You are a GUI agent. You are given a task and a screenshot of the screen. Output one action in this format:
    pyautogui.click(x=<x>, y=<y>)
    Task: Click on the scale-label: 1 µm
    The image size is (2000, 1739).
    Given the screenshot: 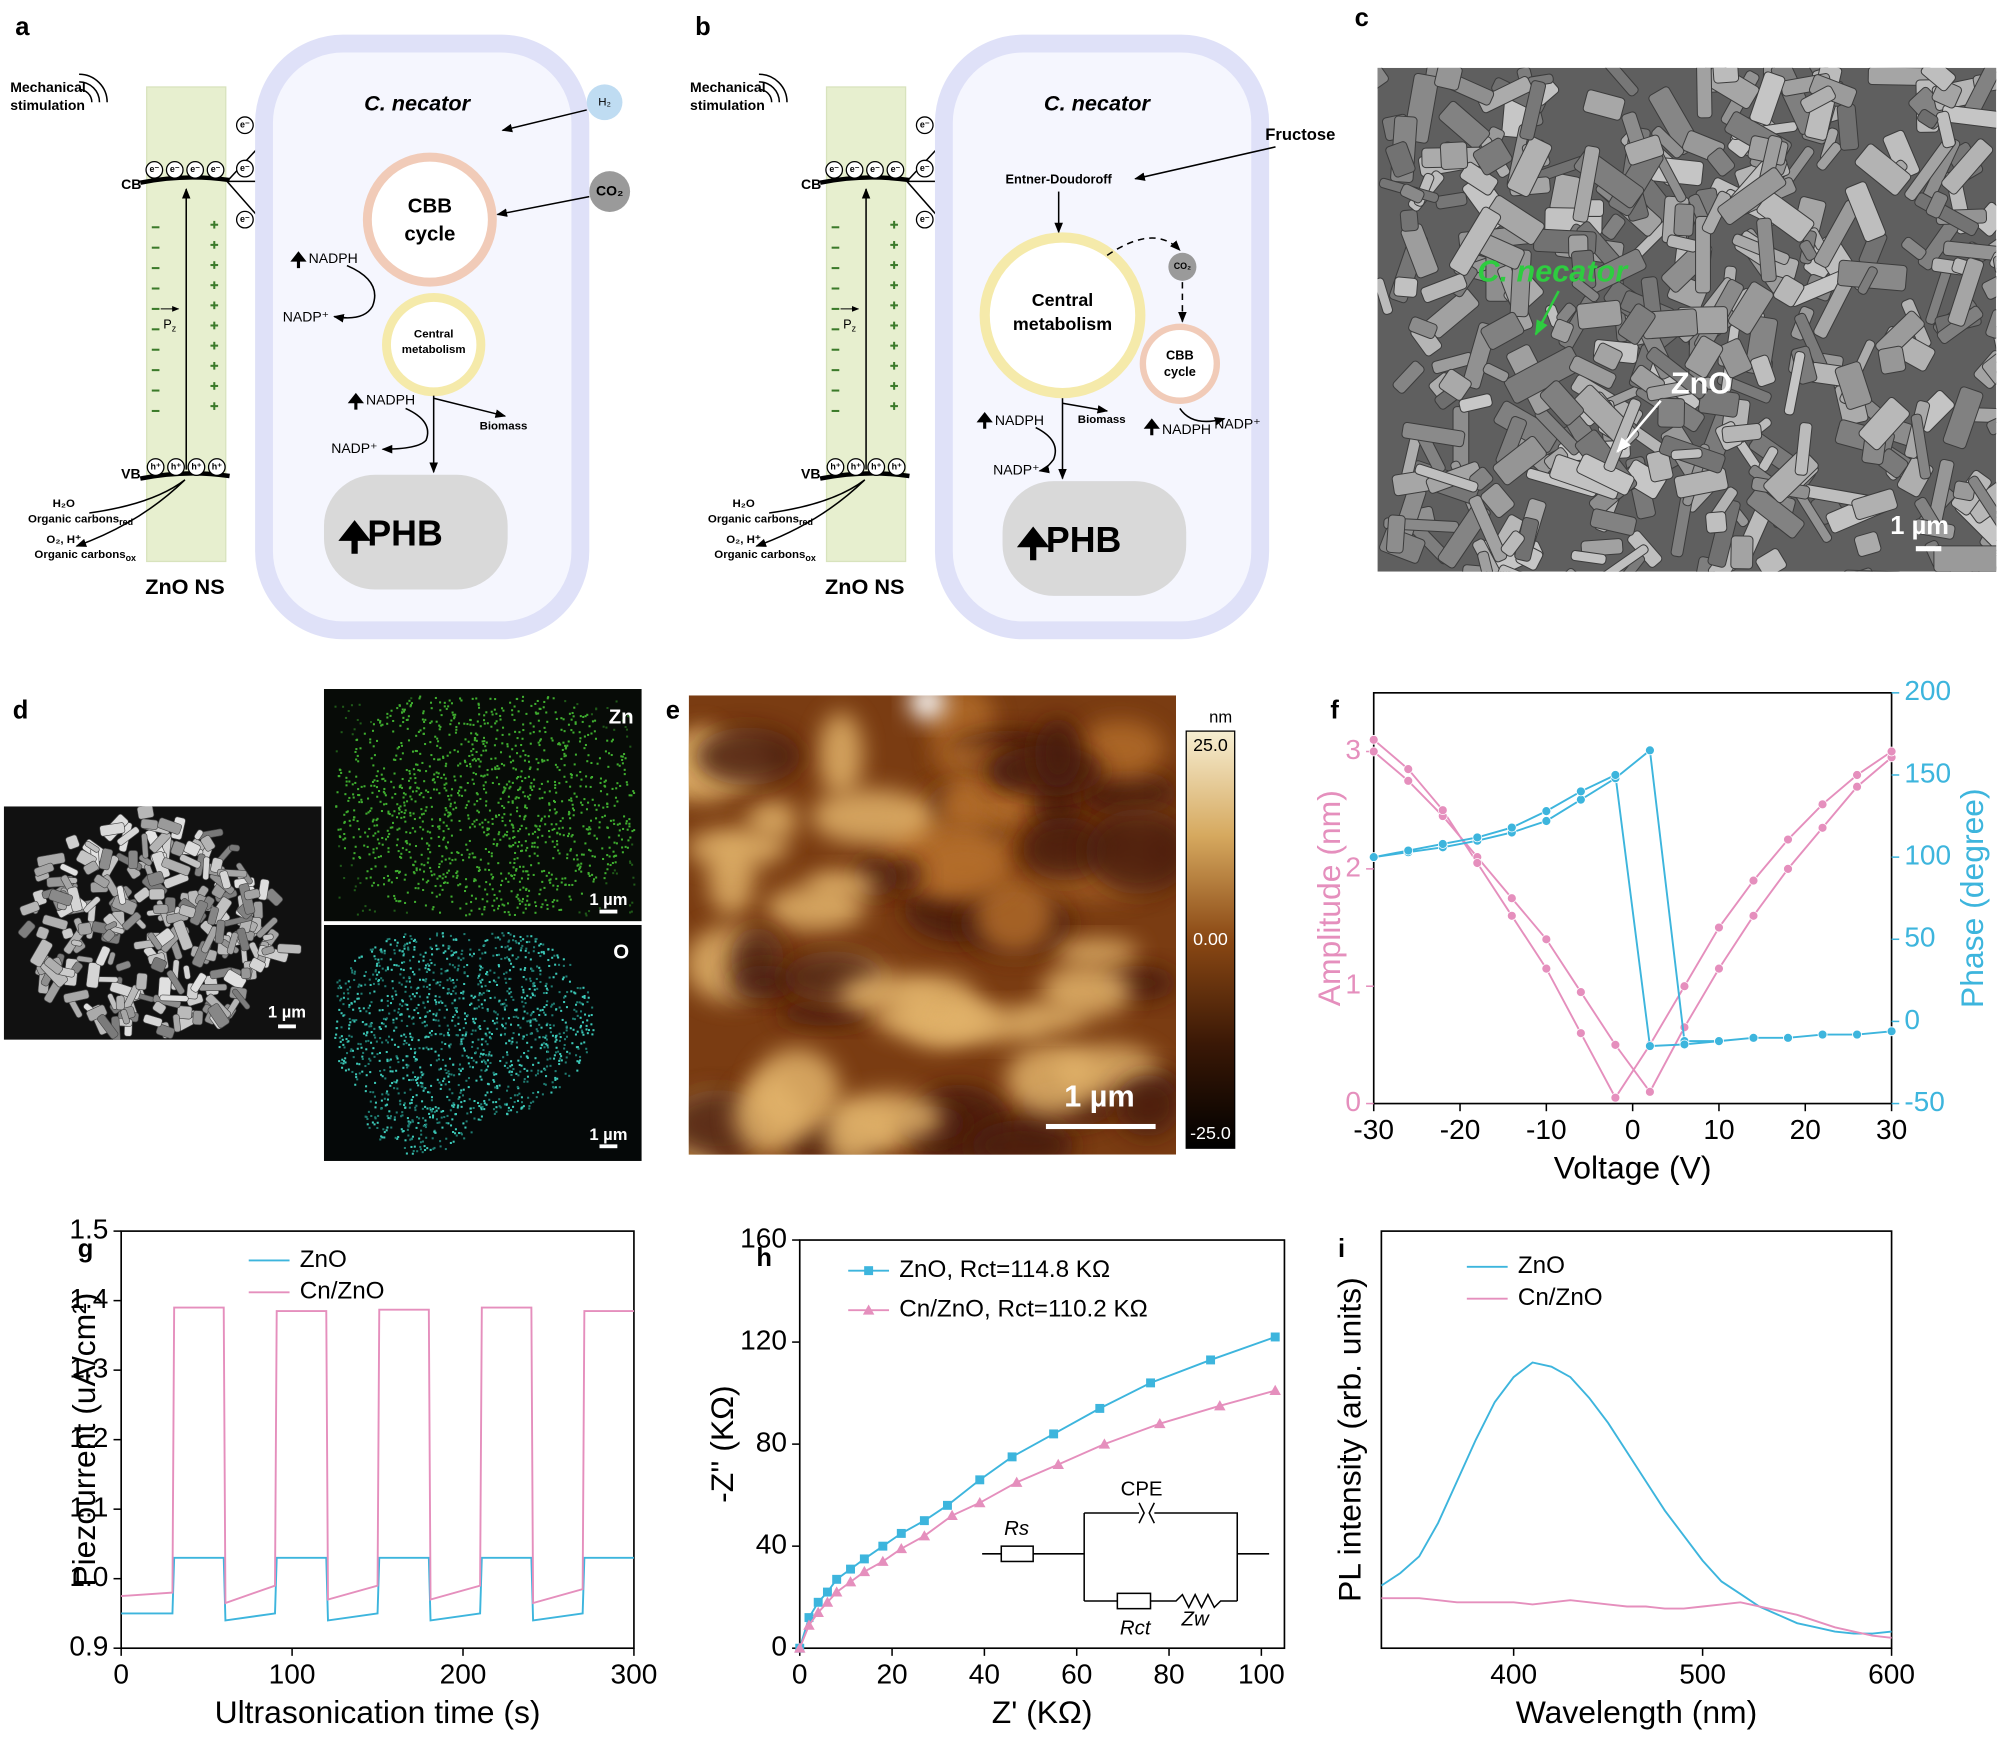 What is the action you would take?
    pyautogui.click(x=1919, y=526)
    